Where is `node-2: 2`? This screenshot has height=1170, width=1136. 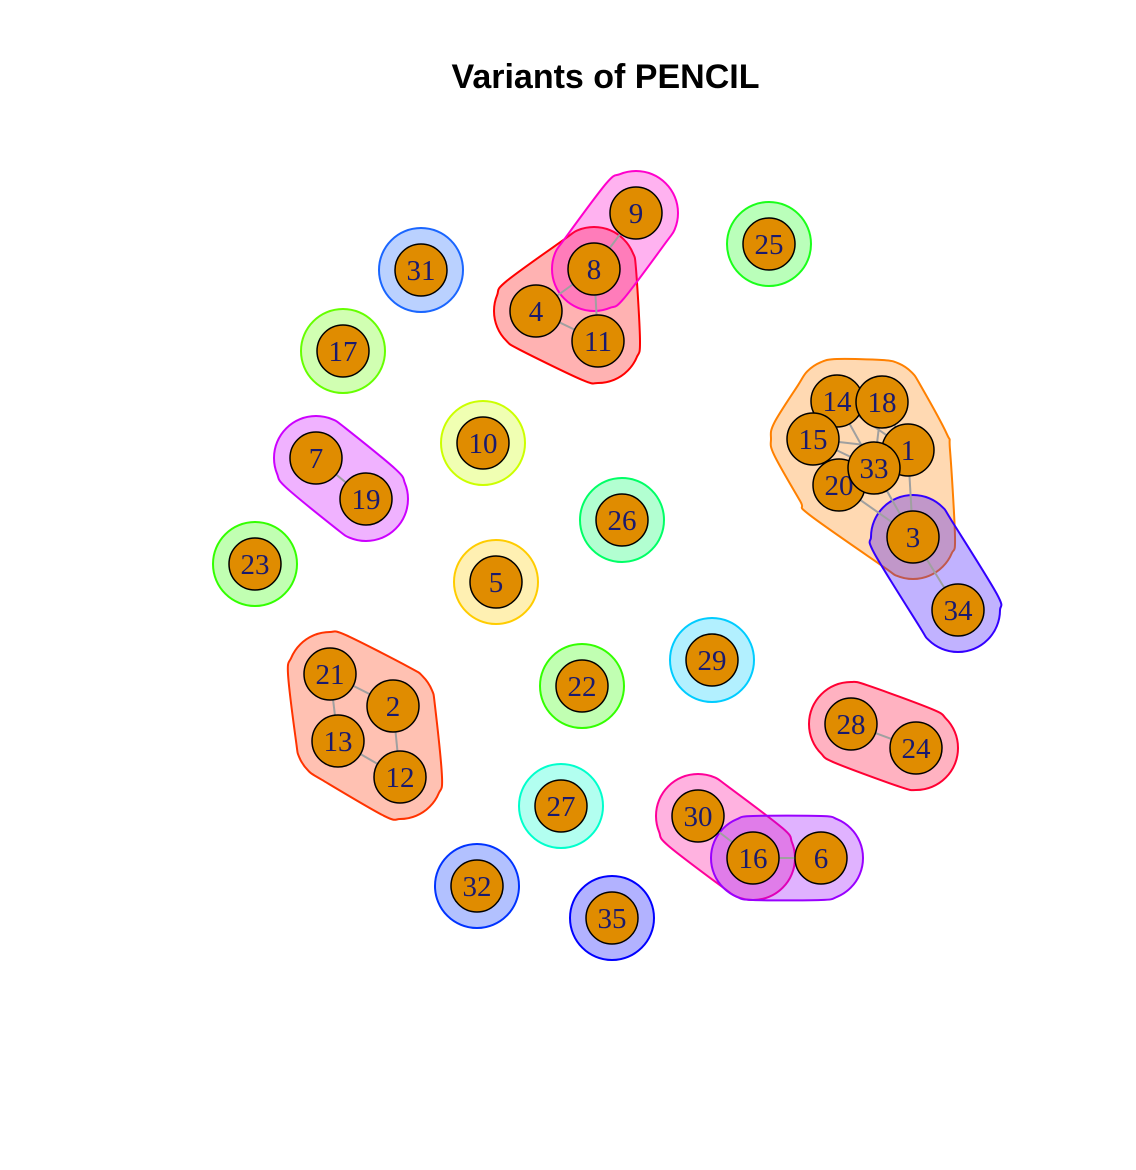
node-2: 2 is located at coordinates (393, 706).